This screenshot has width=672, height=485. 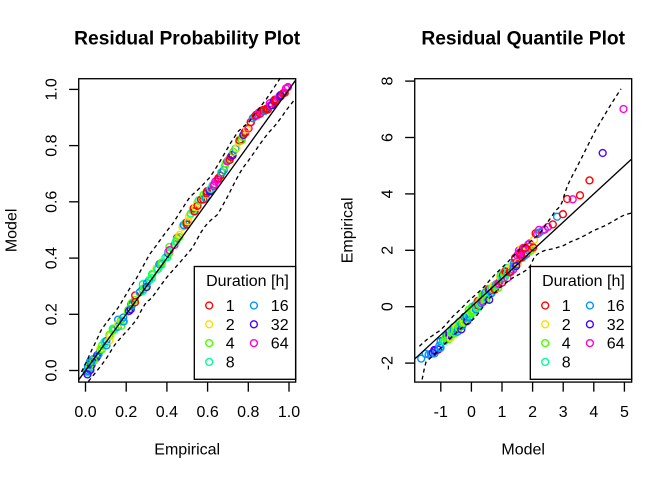 What do you see at coordinates (388, 137) in the screenshot?
I see `svg-text: 6` at bounding box center [388, 137].